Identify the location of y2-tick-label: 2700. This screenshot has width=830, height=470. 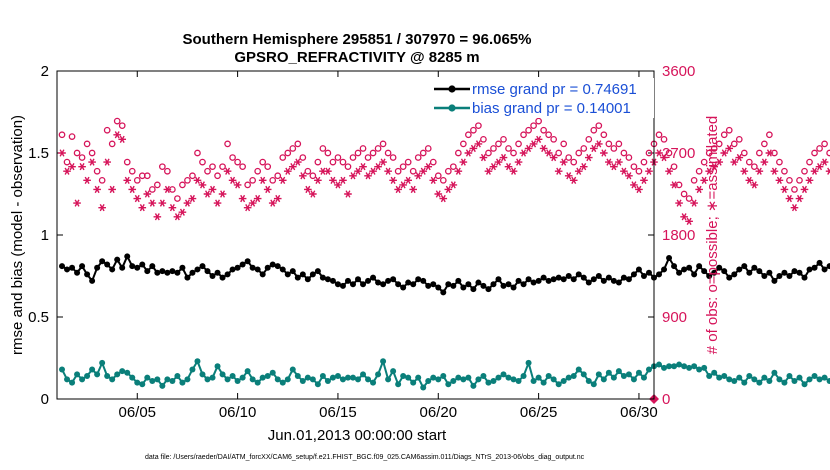
(678, 153).